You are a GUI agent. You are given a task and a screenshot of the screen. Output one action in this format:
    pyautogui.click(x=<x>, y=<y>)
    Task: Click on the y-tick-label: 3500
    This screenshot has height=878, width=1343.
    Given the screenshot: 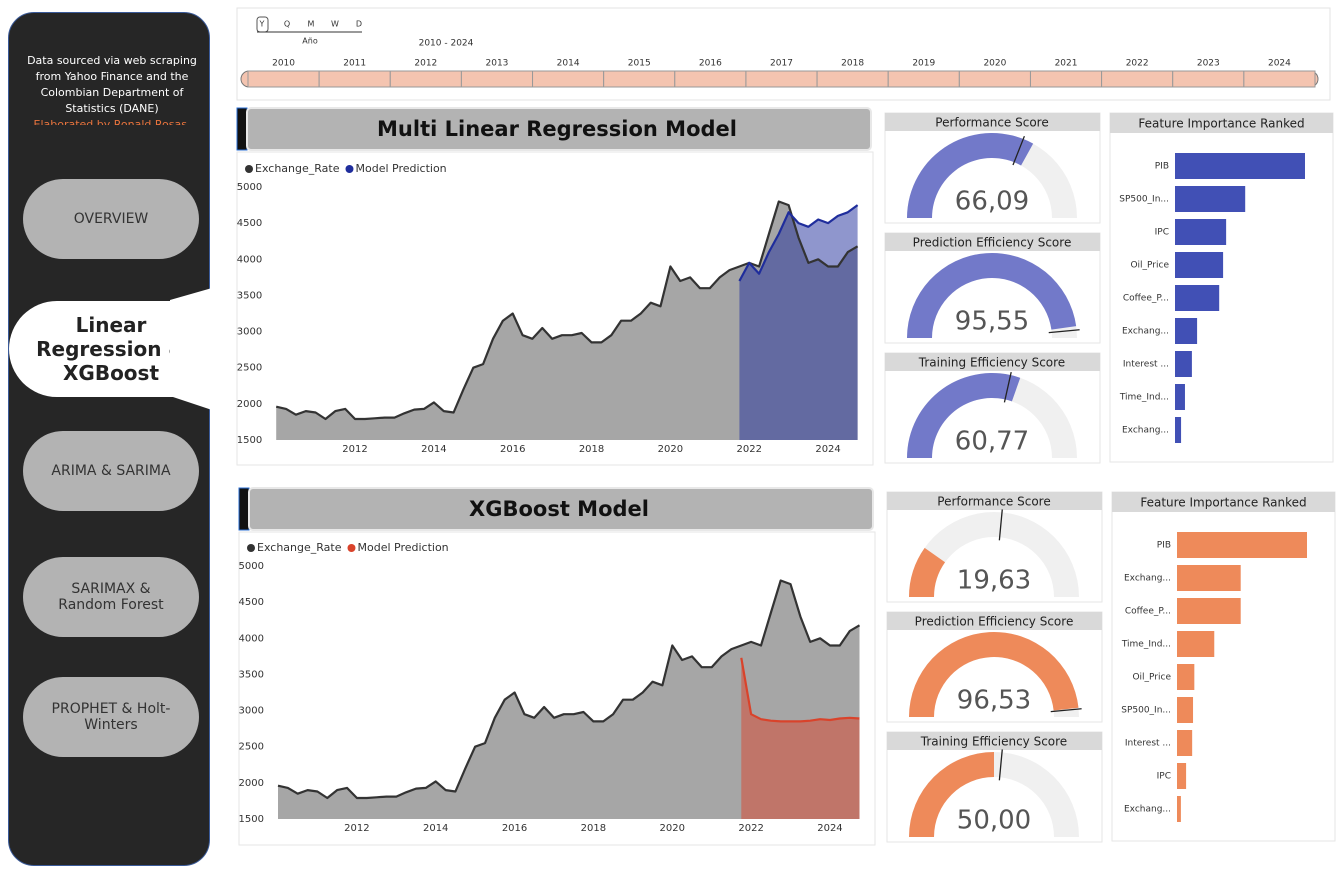 What is the action you would take?
    pyautogui.click(x=249, y=295)
    